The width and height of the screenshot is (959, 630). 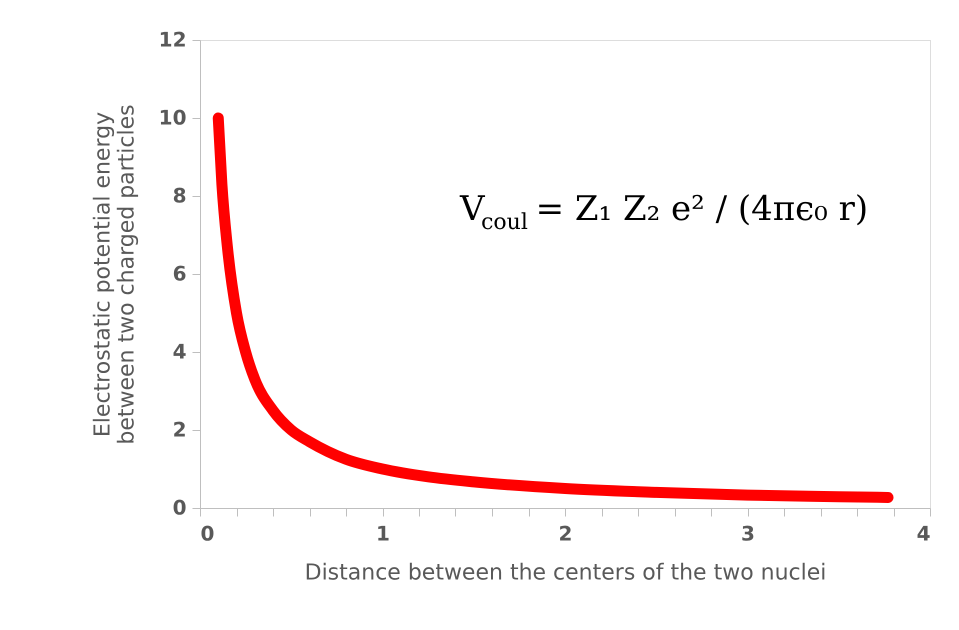 I want to click on x-tick-label: 4, so click(x=923, y=534).